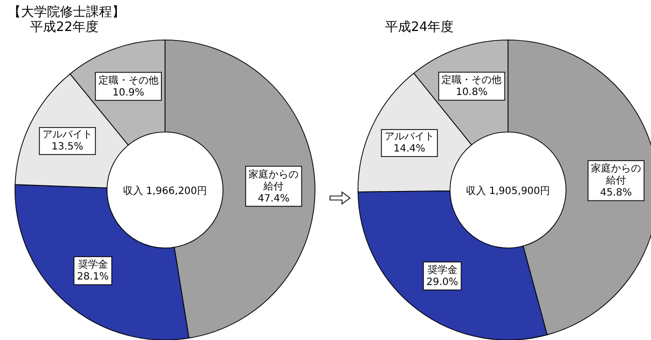 The height and width of the screenshot is (340, 651). Describe the element at coordinates (92, 277) in the screenshot. I see `data-label: 28.1%` at that location.